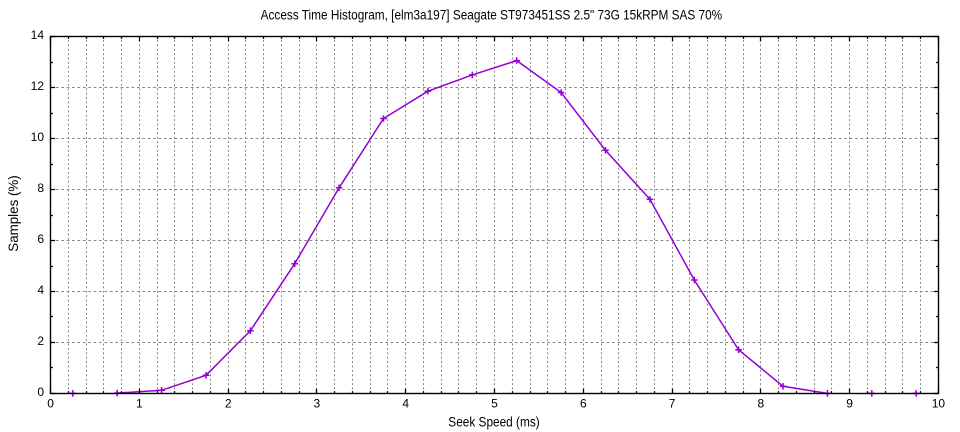 This screenshot has width=960, height=432. I want to click on svg-text: 1, so click(139, 404).